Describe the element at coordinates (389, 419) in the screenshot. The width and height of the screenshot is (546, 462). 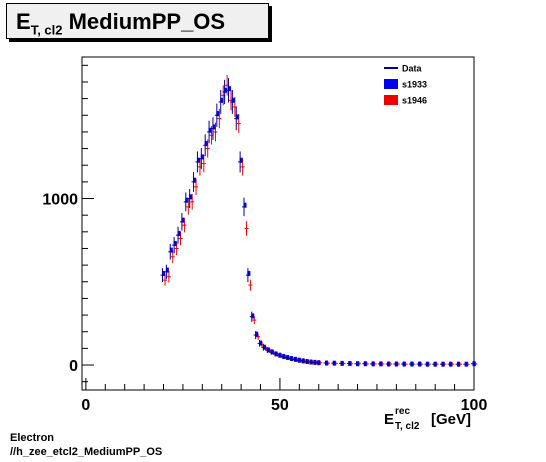
I see `x-axis-label-main: E` at that location.